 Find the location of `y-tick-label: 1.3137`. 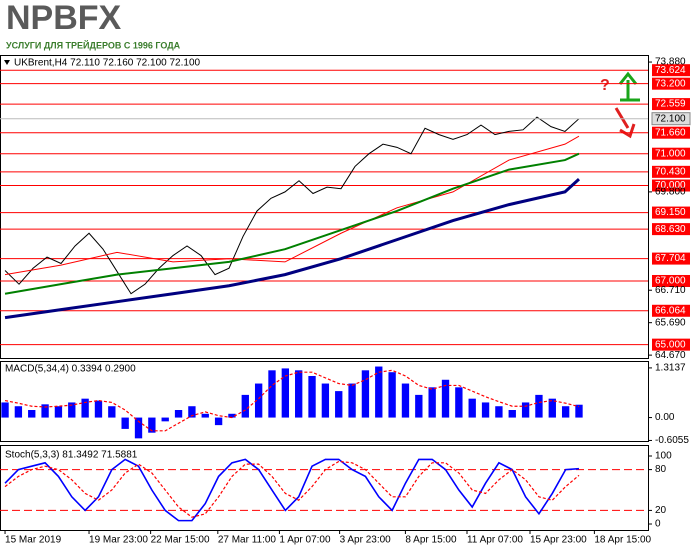

y-tick-label: 1.3137 is located at coordinates (670, 368).